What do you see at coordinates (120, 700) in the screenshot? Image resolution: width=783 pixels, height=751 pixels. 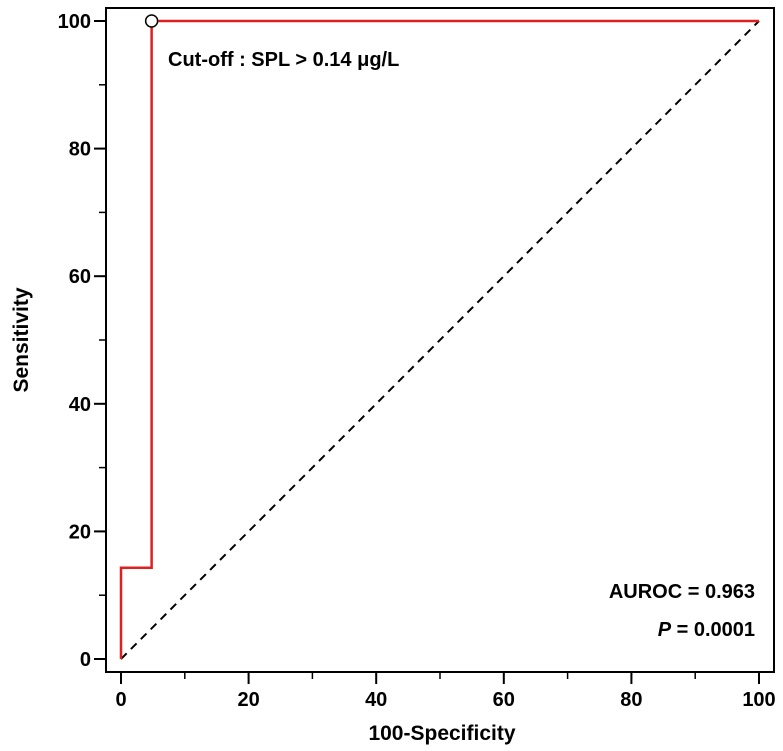 I see `x-tick-label: 0` at bounding box center [120, 700].